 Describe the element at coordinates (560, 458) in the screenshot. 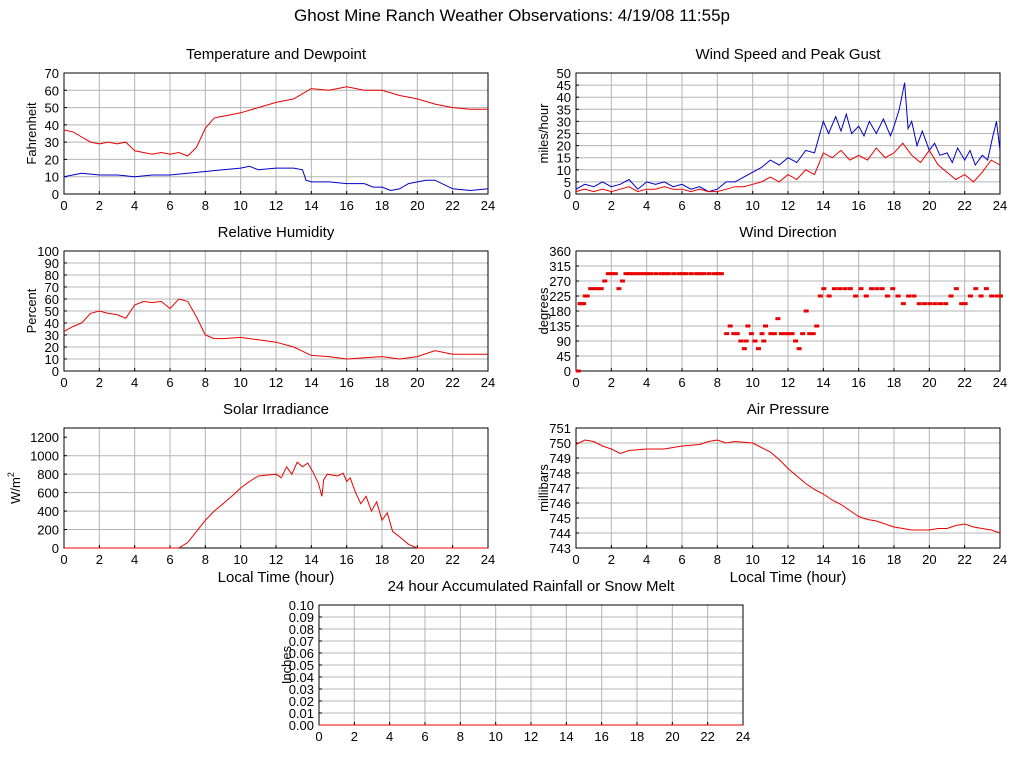

I see `y-tick-label: 749` at that location.